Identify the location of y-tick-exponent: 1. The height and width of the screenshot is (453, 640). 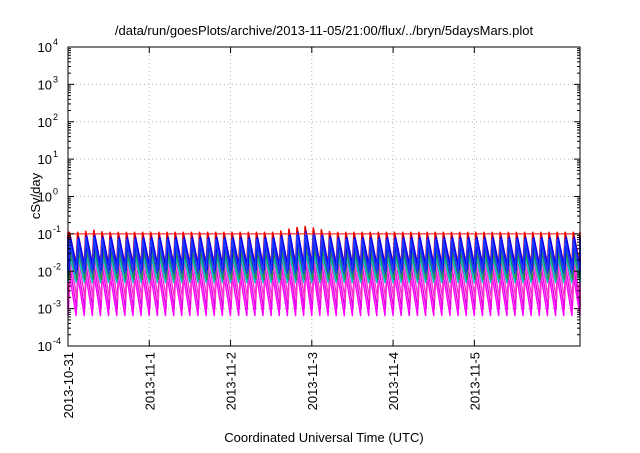
(55, 154).